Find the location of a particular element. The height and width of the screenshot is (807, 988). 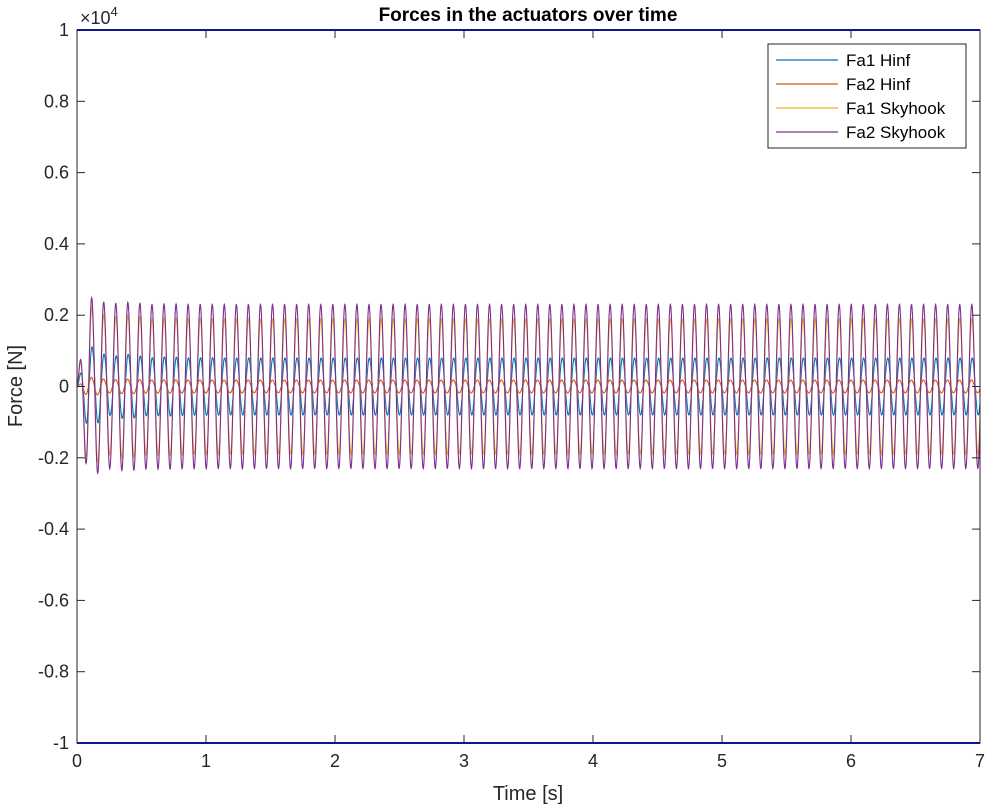

y-axis-label: Force [N] is located at coordinates (16, 386).